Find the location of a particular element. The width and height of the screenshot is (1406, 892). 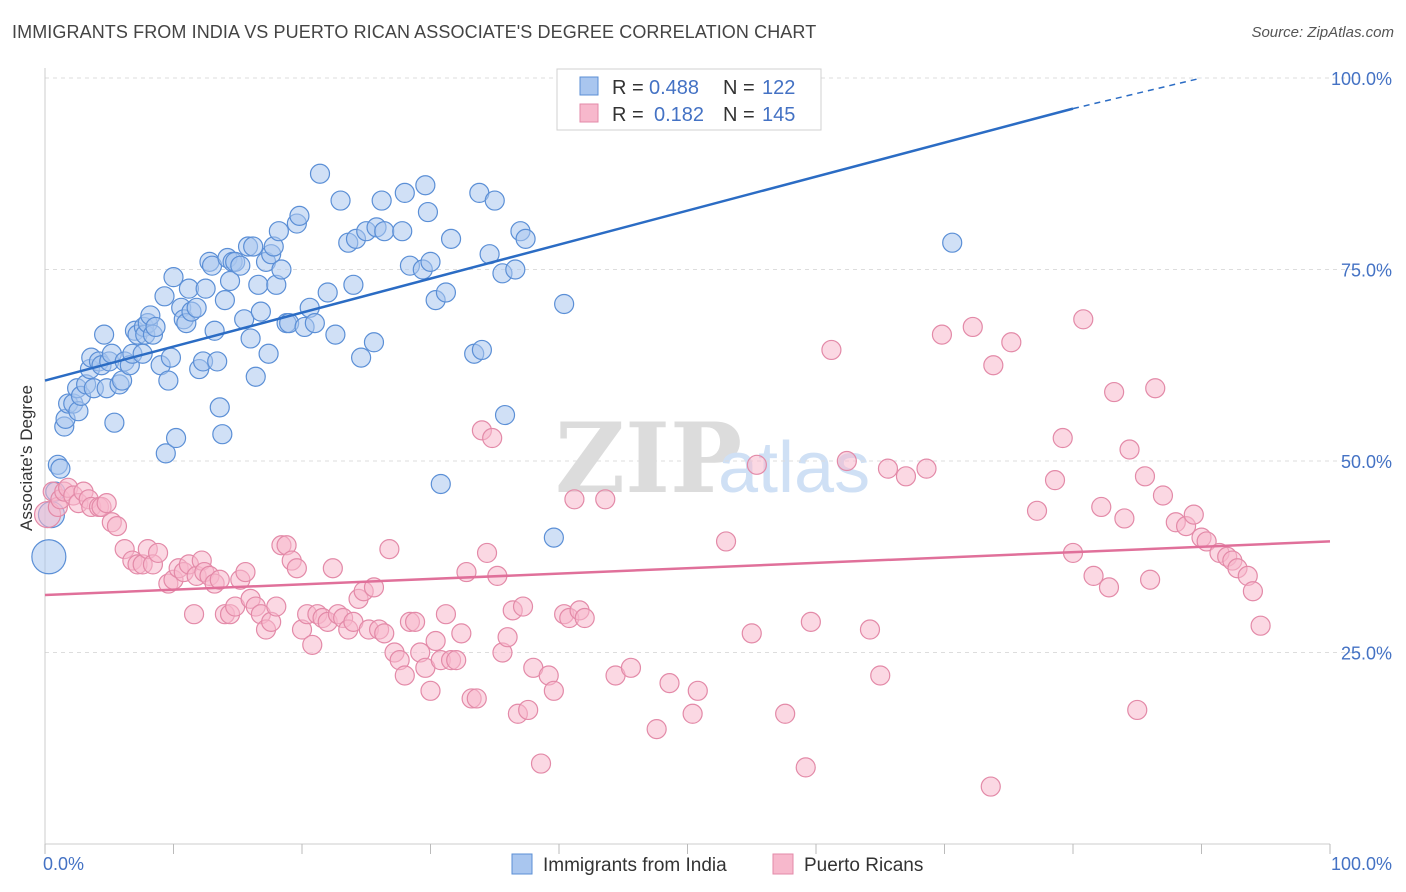

trend-line-india-extension is located at coordinates (1137, 93).